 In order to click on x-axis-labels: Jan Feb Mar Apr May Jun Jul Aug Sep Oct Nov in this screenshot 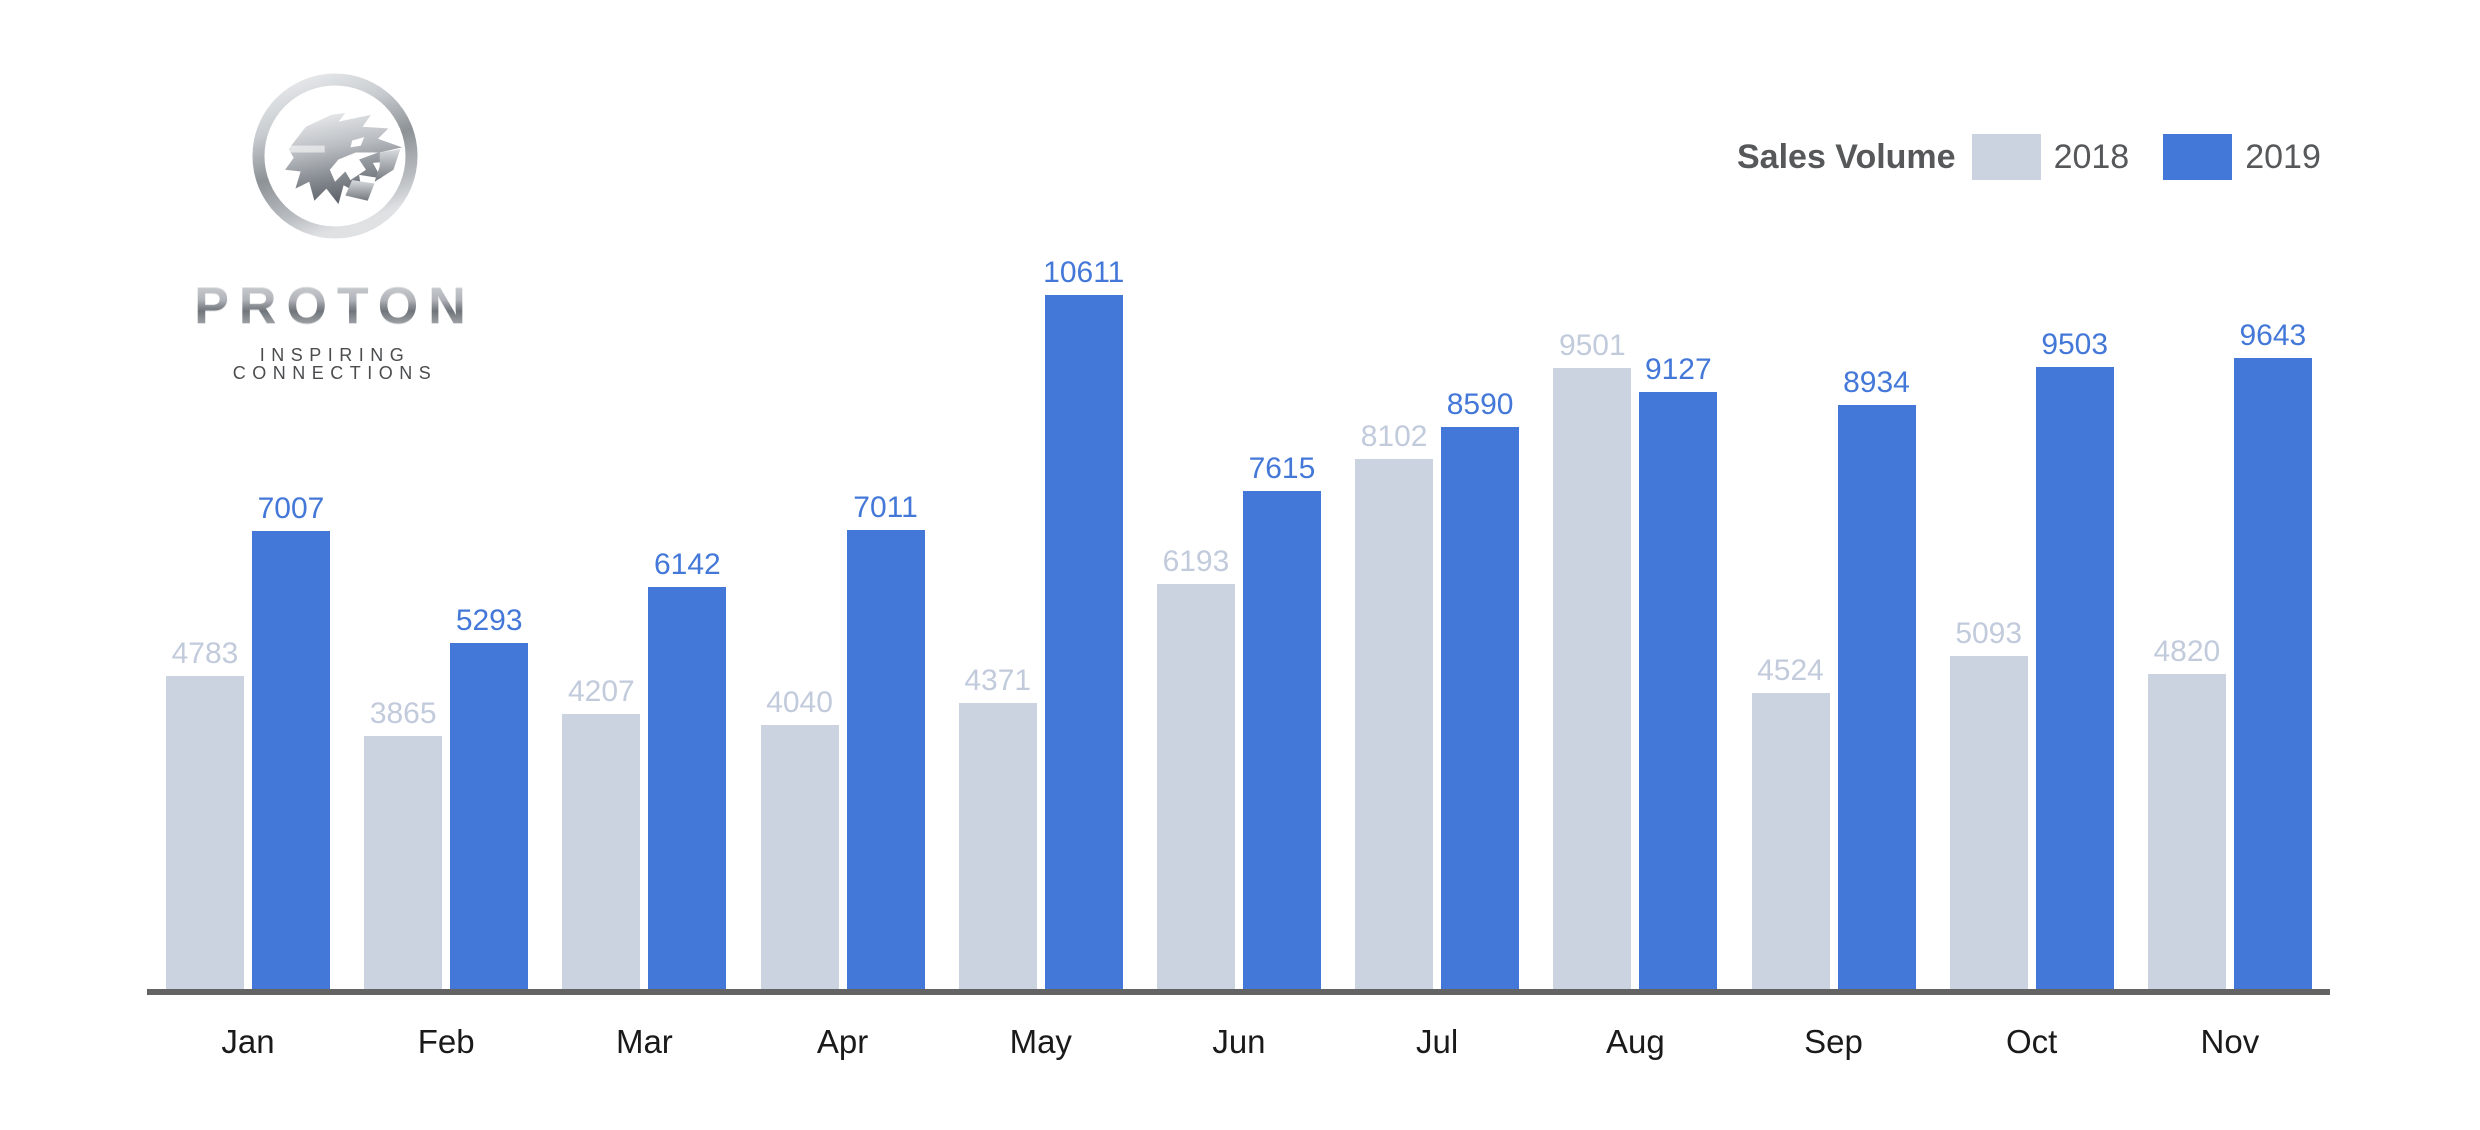, I will do `click(1239, 1042)`.